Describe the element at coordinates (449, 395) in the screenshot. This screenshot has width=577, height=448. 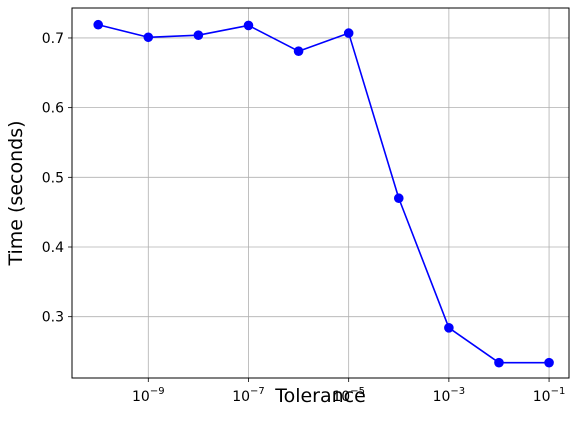
I see `x-tick-label: 10⁻³` at that location.